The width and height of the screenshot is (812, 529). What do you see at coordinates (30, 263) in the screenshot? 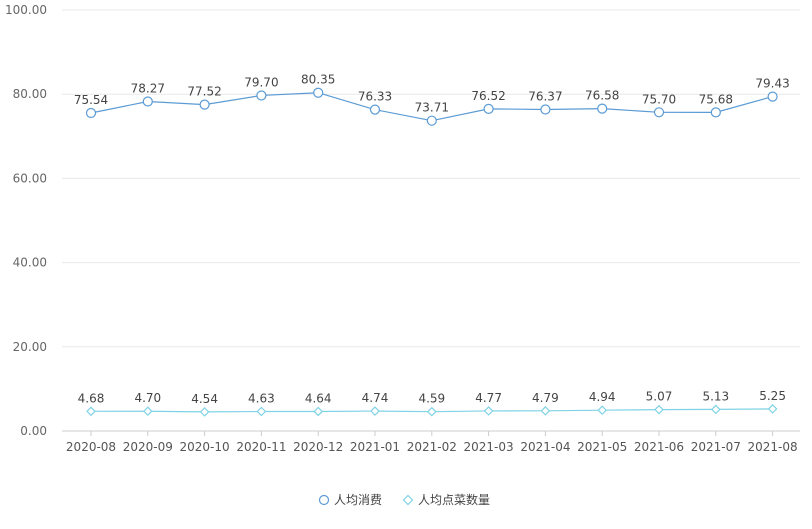
I see `y-tick-label: 40.00` at bounding box center [30, 263].